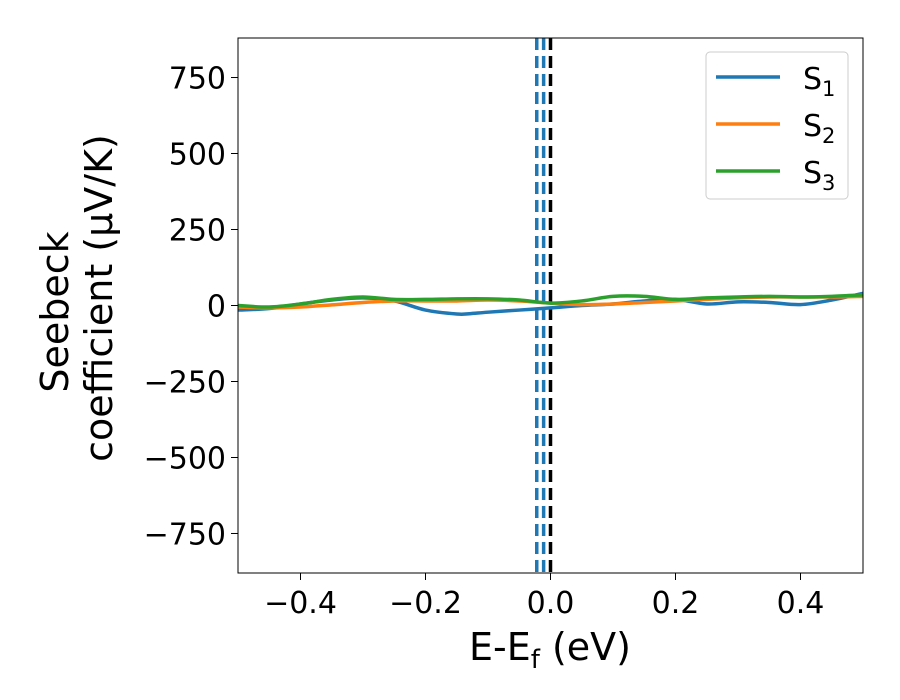 The width and height of the screenshot is (900, 700). What do you see at coordinates (216, 307) in the screenshot?
I see `y-tick-label: 0` at bounding box center [216, 307].